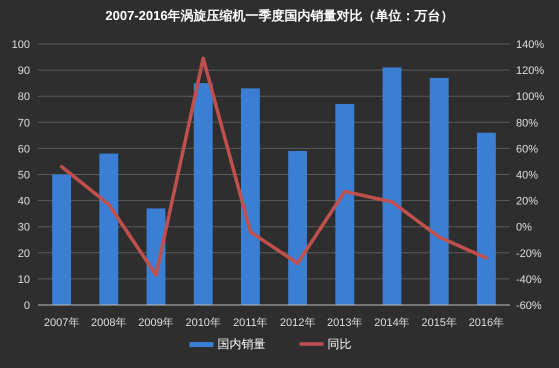 The image size is (559, 368). Describe the element at coordinates (242, 344) in the screenshot. I see `legend-label: 国内销量` at that location.